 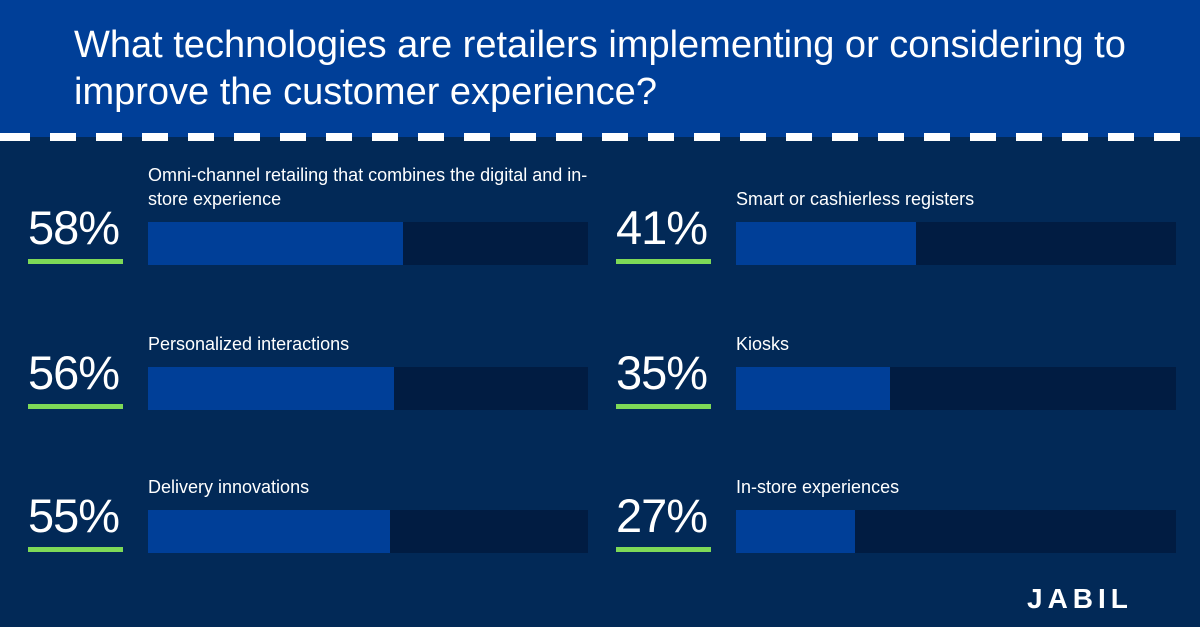 What do you see at coordinates (662, 227) in the screenshot?
I see `value-label: 41%` at bounding box center [662, 227].